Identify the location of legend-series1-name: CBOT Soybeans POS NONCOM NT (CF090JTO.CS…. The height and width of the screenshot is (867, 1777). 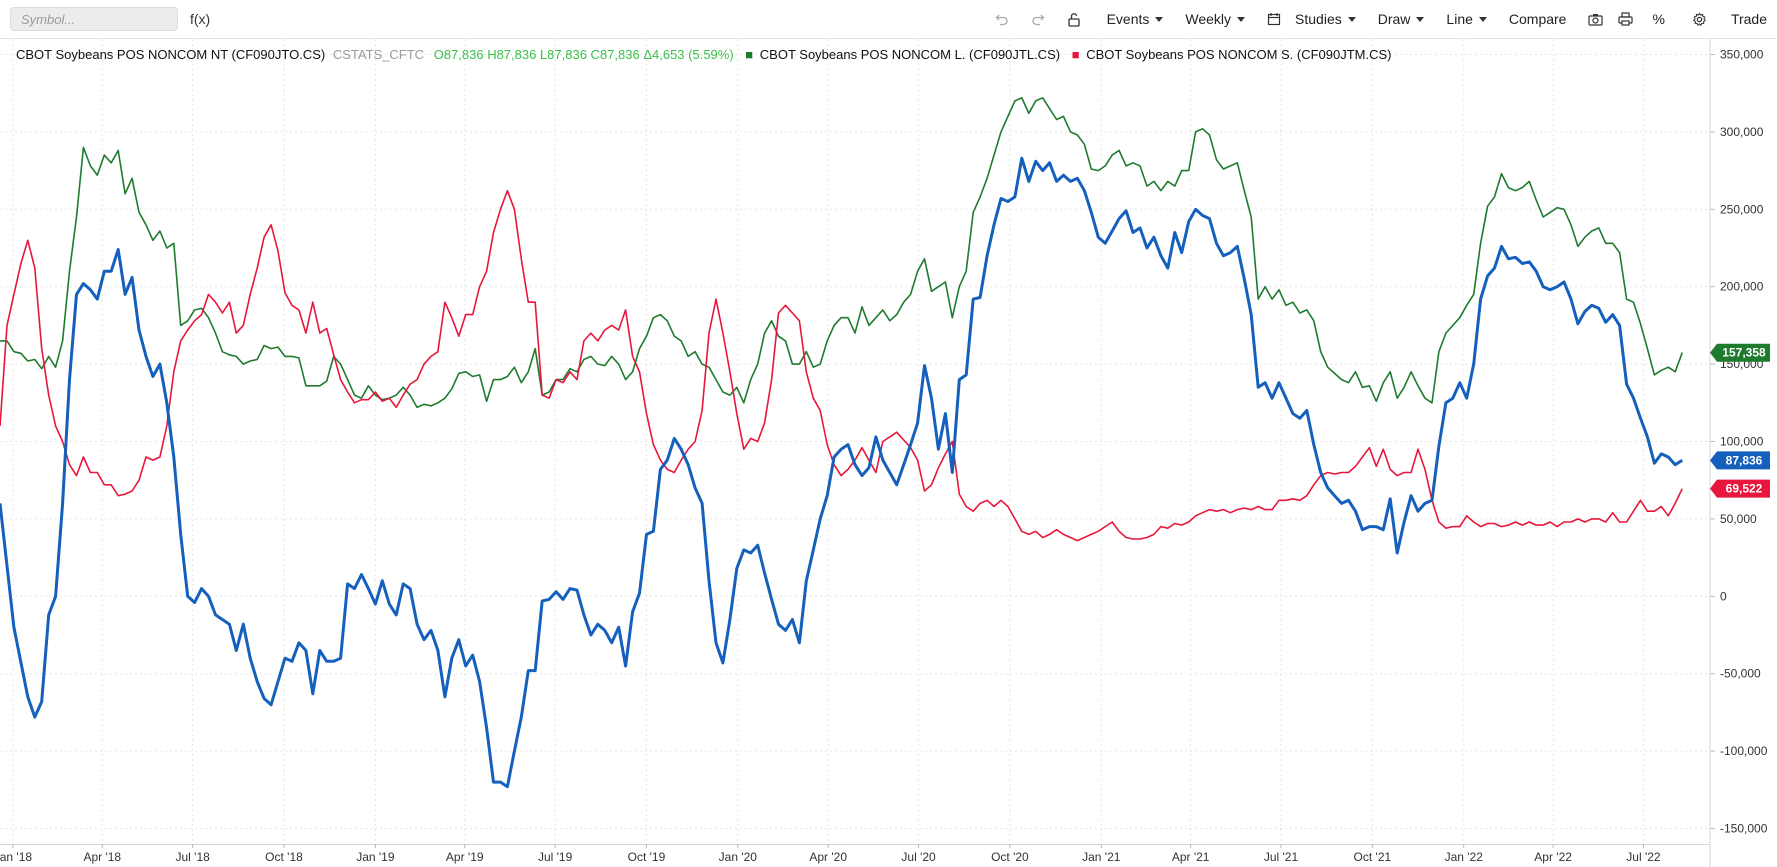
(170, 54).